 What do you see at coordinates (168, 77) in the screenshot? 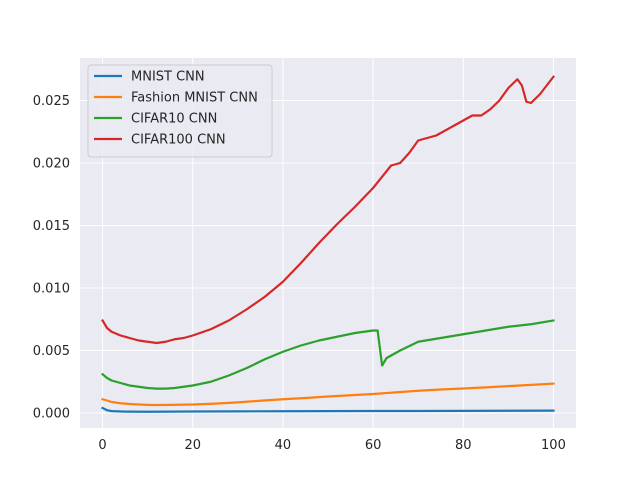
I see `legend-label: MNIST CNN` at bounding box center [168, 77].